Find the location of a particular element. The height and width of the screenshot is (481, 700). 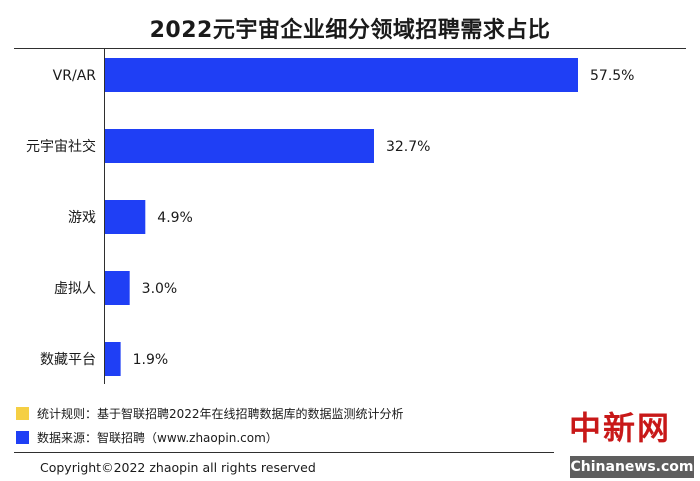

note-text-source: 数据来源：智联招聘（www.zhaopin.com） is located at coordinates (157, 438).